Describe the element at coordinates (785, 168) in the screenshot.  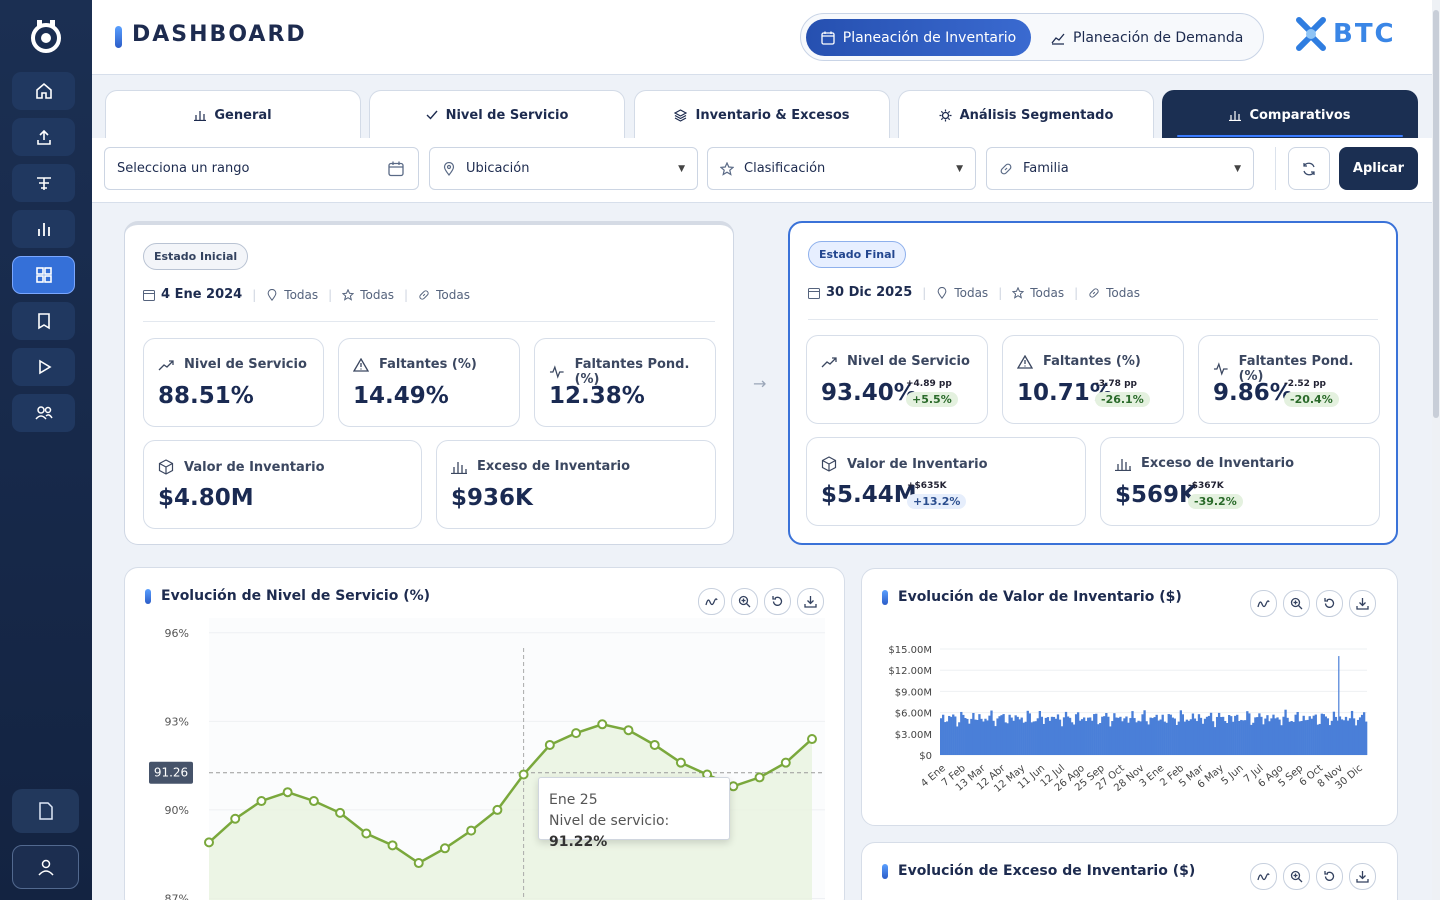
I see `classification-label: Clasificación` at that location.